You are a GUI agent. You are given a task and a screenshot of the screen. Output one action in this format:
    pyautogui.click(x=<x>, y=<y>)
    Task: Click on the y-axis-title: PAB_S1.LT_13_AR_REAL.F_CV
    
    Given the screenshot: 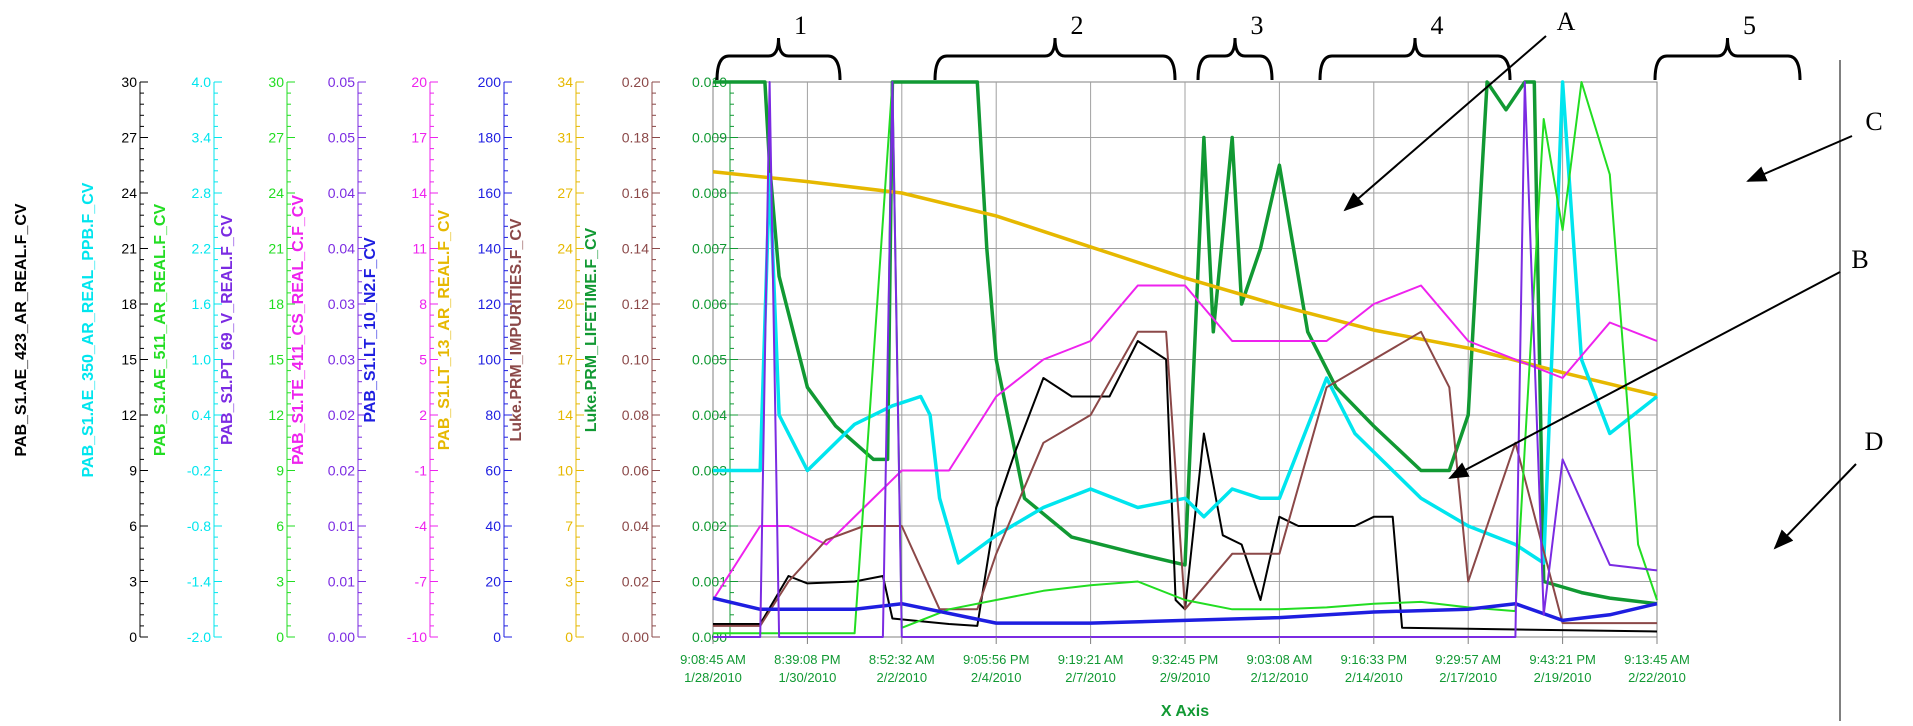 What is the action you would take?
    pyautogui.click(x=444, y=329)
    